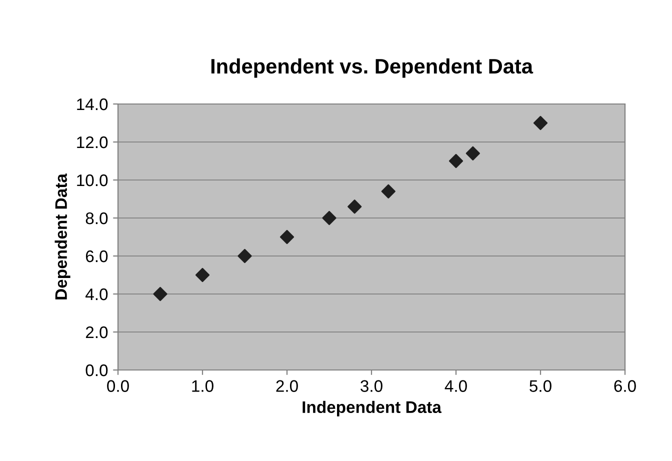 This screenshot has height=461, width=672. Describe the element at coordinates (371, 386) in the screenshot. I see `x-tick-label: 3.0` at that location.